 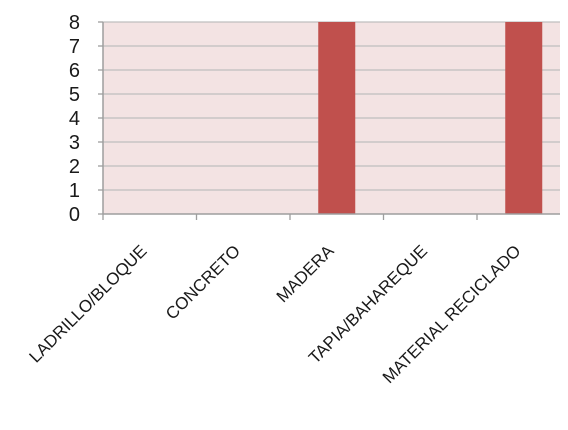 I want to click on y-tick-label-5: 5, so click(x=74, y=95).